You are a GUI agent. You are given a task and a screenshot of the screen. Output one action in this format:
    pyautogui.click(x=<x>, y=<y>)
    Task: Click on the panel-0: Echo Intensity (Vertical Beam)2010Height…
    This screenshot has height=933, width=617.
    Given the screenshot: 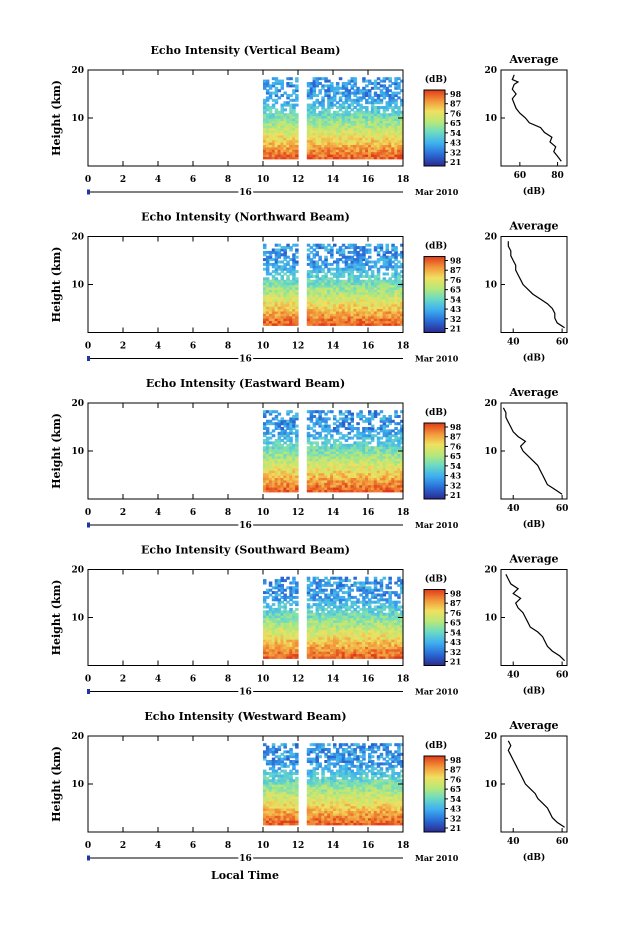 What is the action you would take?
    pyautogui.click(x=308, y=121)
    